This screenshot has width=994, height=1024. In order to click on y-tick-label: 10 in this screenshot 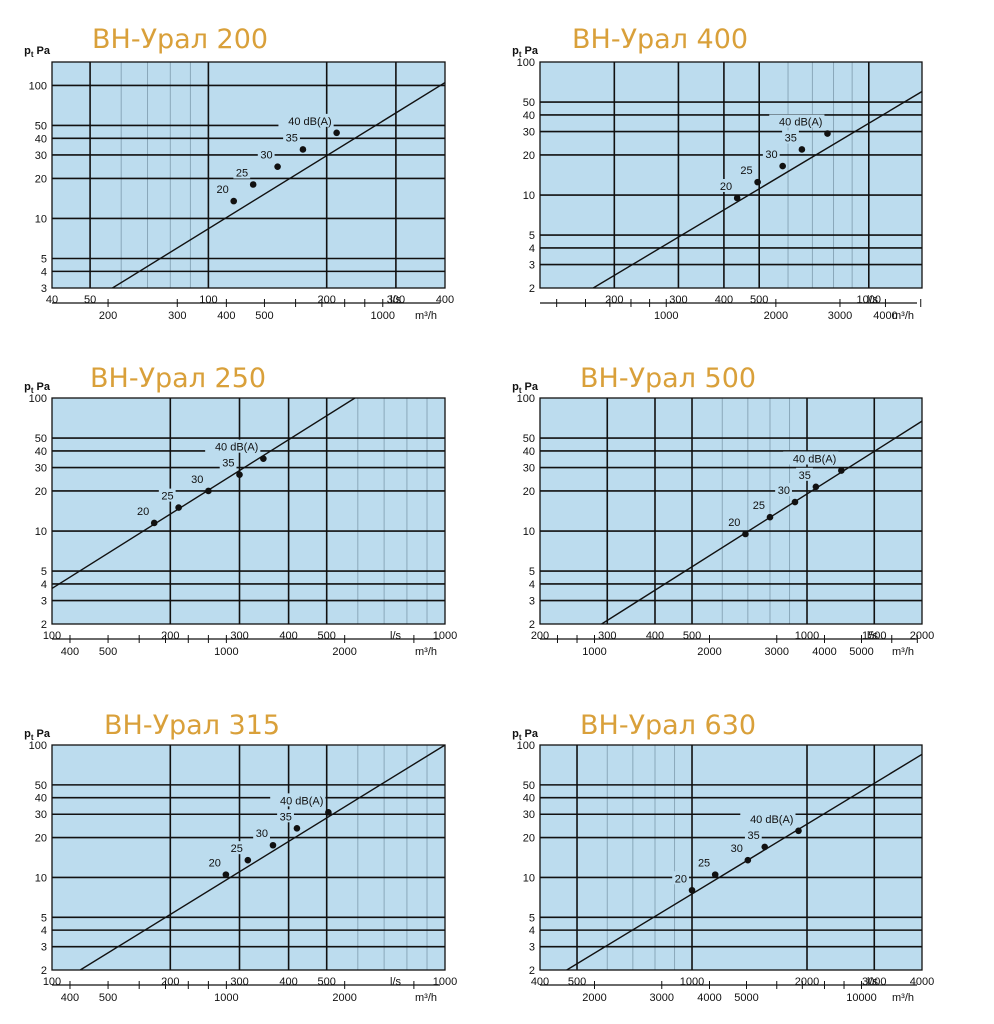, I will do `click(529, 878)`.